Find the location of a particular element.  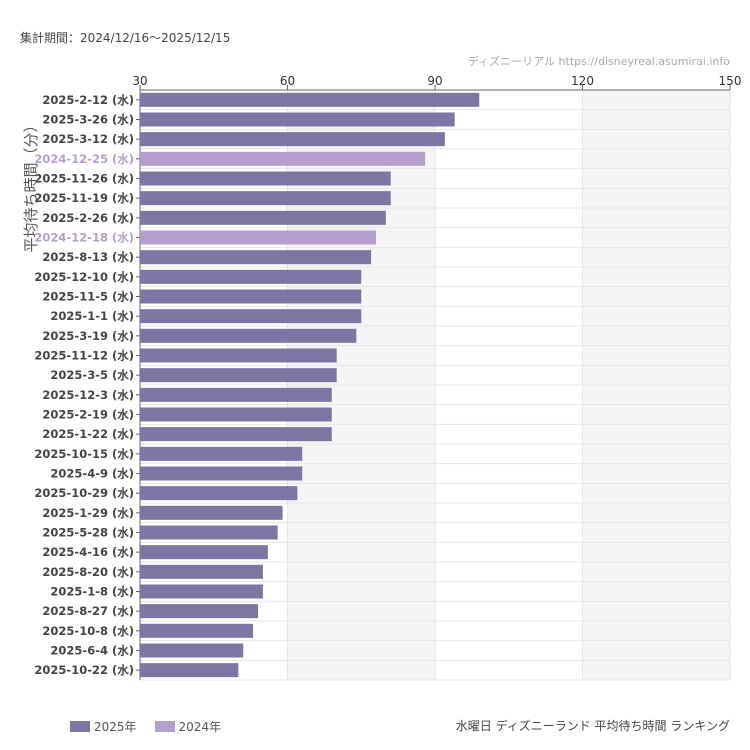

legend: 2025年 2024年 is located at coordinates (145, 726).